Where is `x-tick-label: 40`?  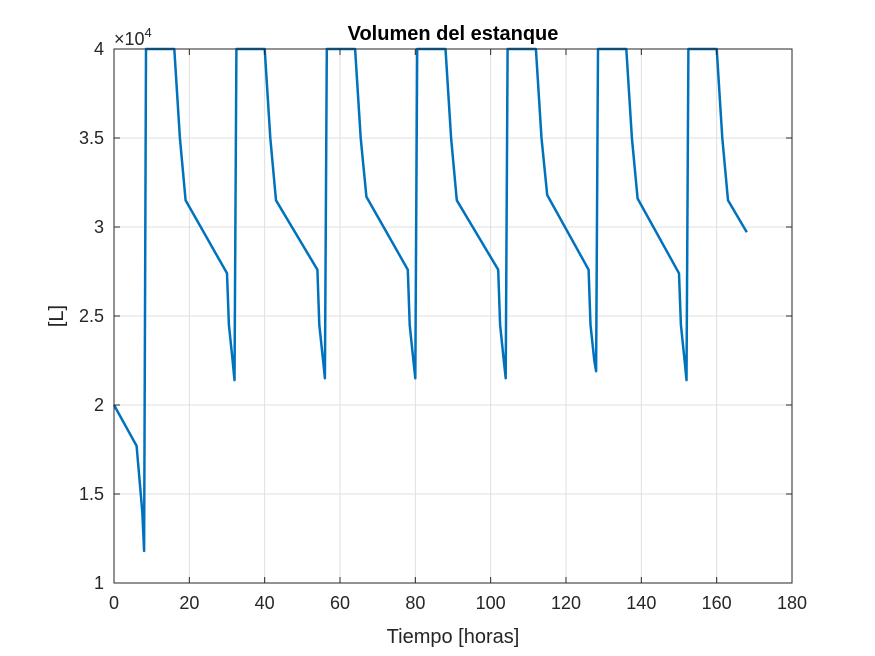
x-tick-label: 40 is located at coordinates (265, 603).